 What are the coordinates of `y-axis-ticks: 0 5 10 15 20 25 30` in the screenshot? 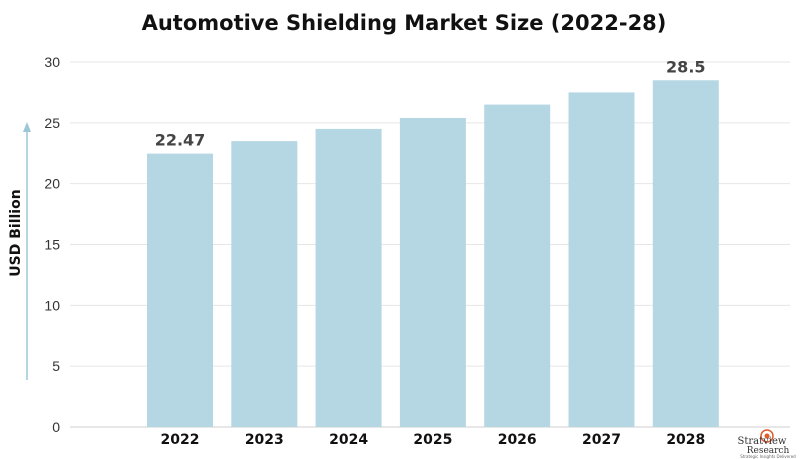 It's located at (52, 244).